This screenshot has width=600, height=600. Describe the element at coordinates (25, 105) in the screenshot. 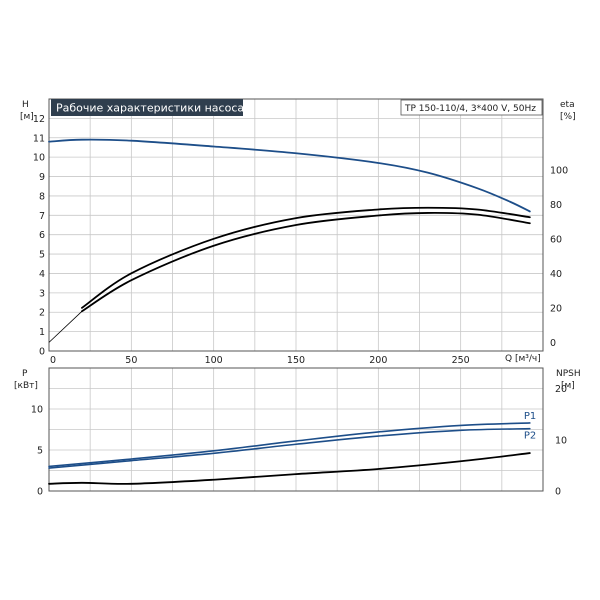

I see `h-axis-label: H` at that location.